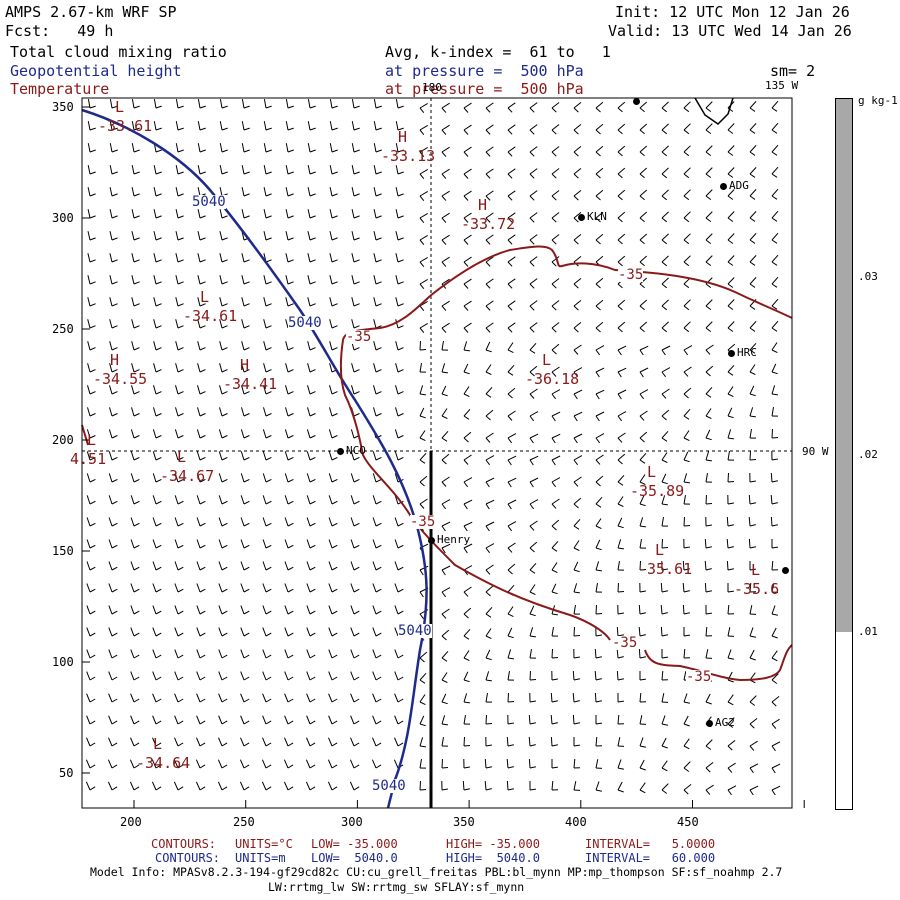  What do you see at coordinates (63, 551) in the screenshot?
I see `y-tick-label: 150` at bounding box center [63, 551].